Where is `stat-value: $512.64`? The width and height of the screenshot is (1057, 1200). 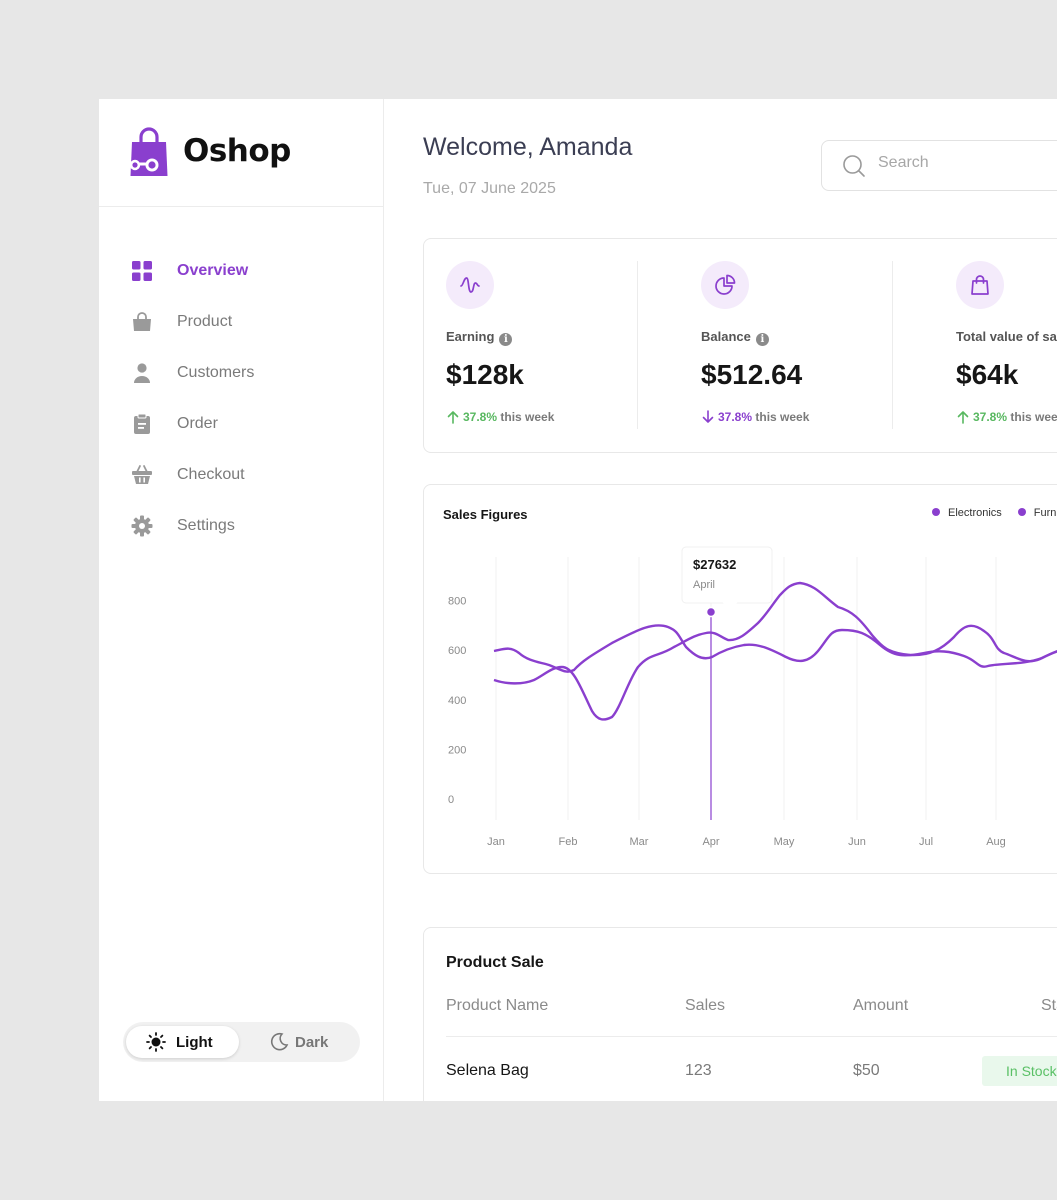 stat-value: $512.64 is located at coordinates (752, 374).